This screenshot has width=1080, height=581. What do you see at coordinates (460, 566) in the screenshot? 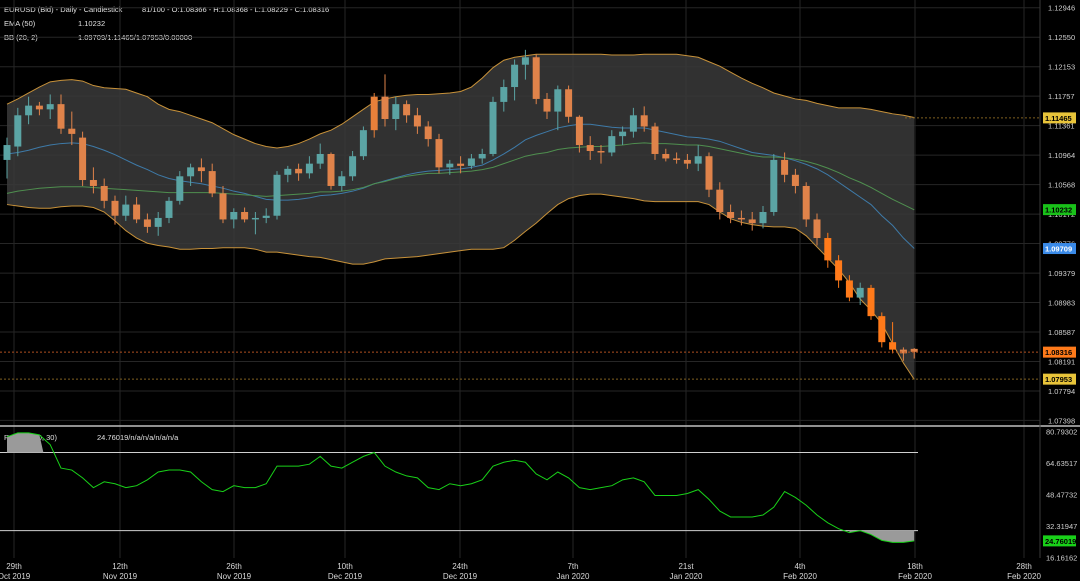
I see `time-label-day: 24th` at bounding box center [460, 566].